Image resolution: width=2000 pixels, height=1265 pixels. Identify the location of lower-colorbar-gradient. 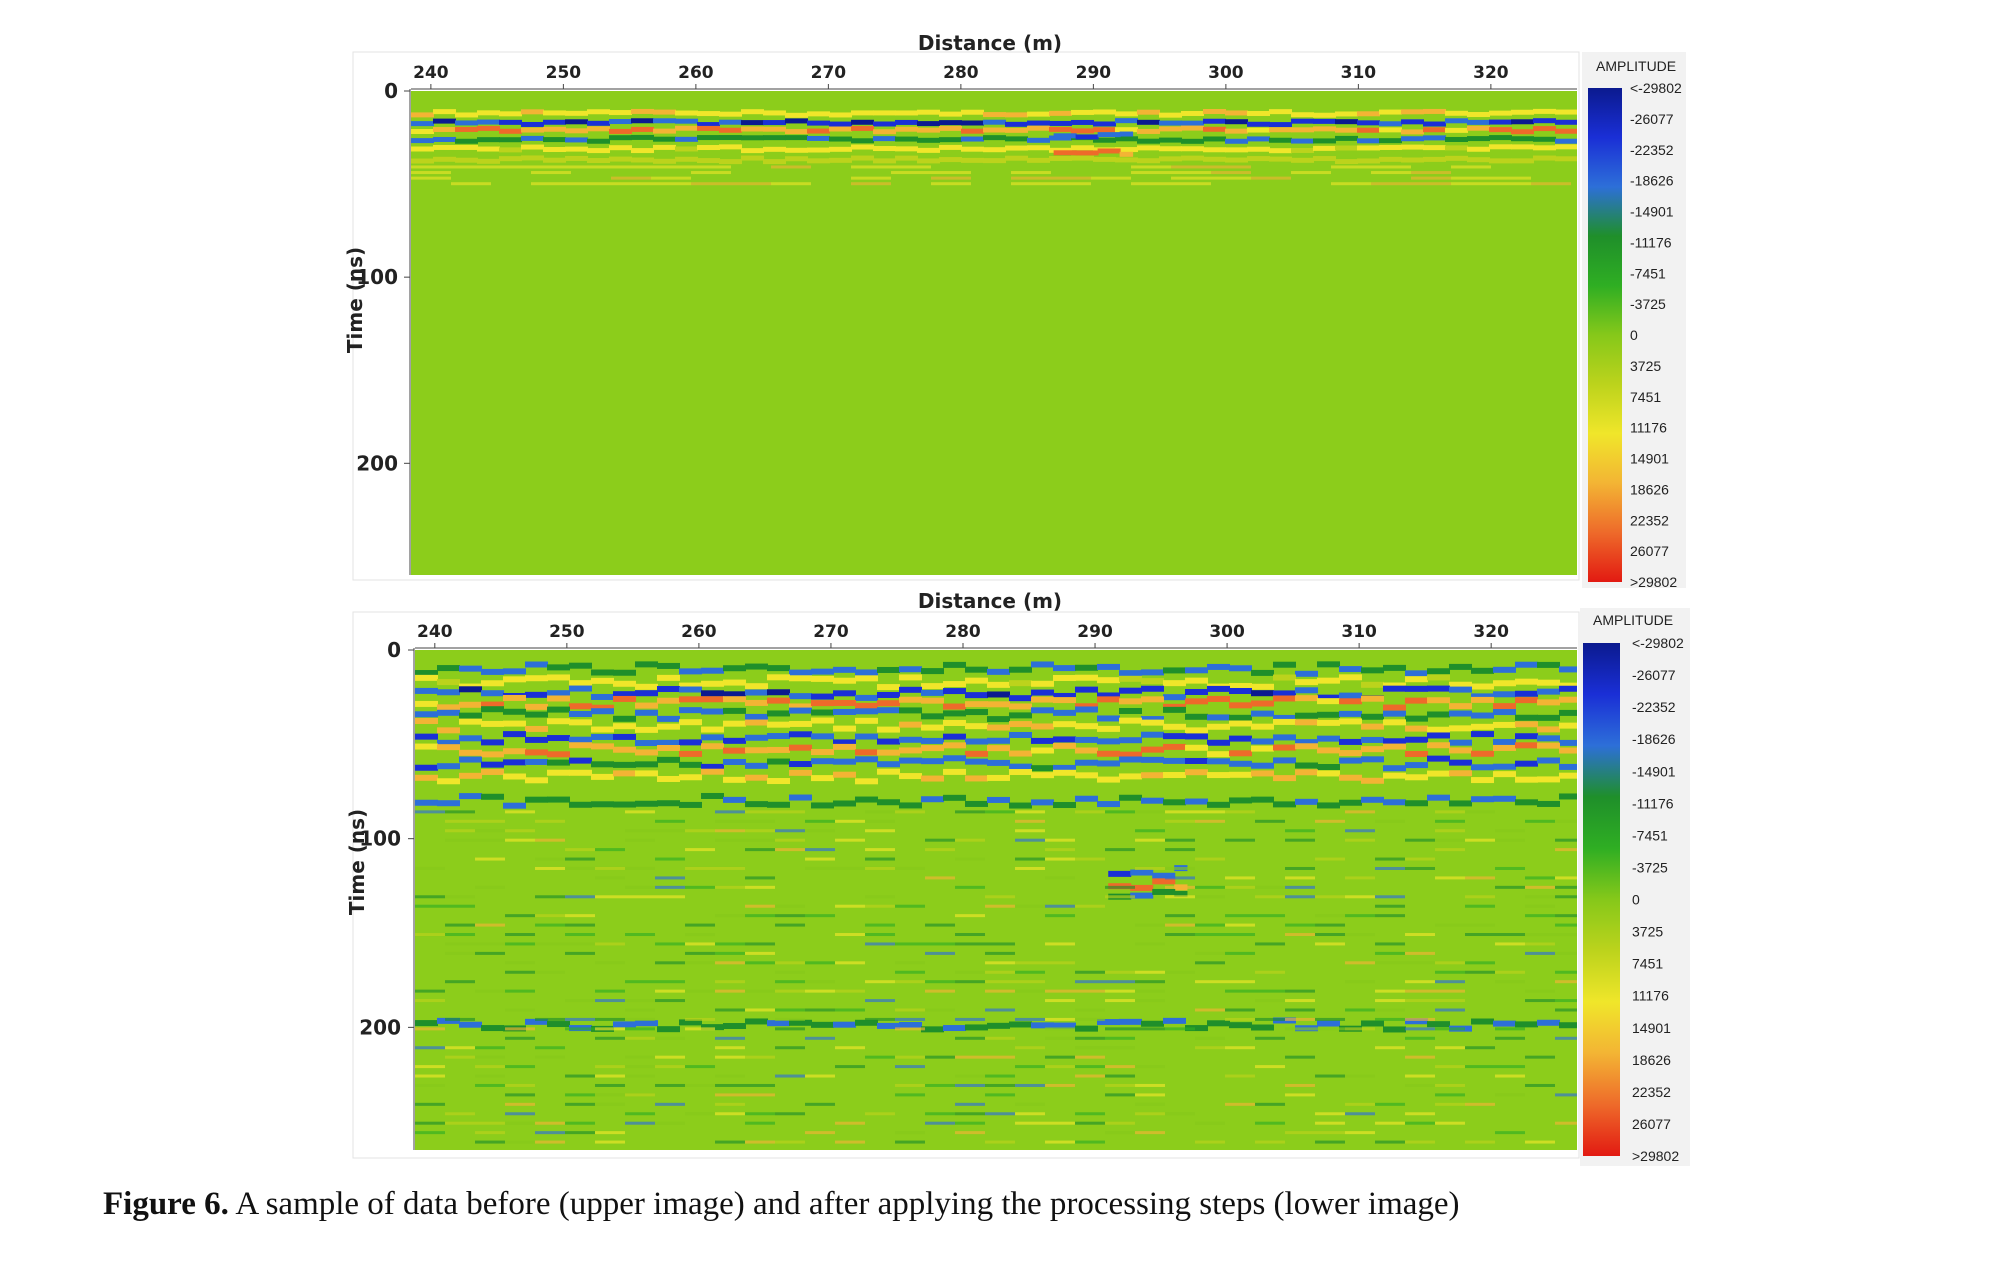
(1601, 899).